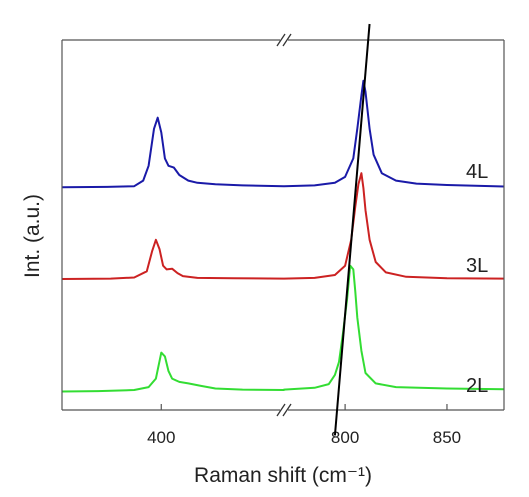 The image size is (529, 497). I want to click on x-tick-label: 850, so click(447, 437).